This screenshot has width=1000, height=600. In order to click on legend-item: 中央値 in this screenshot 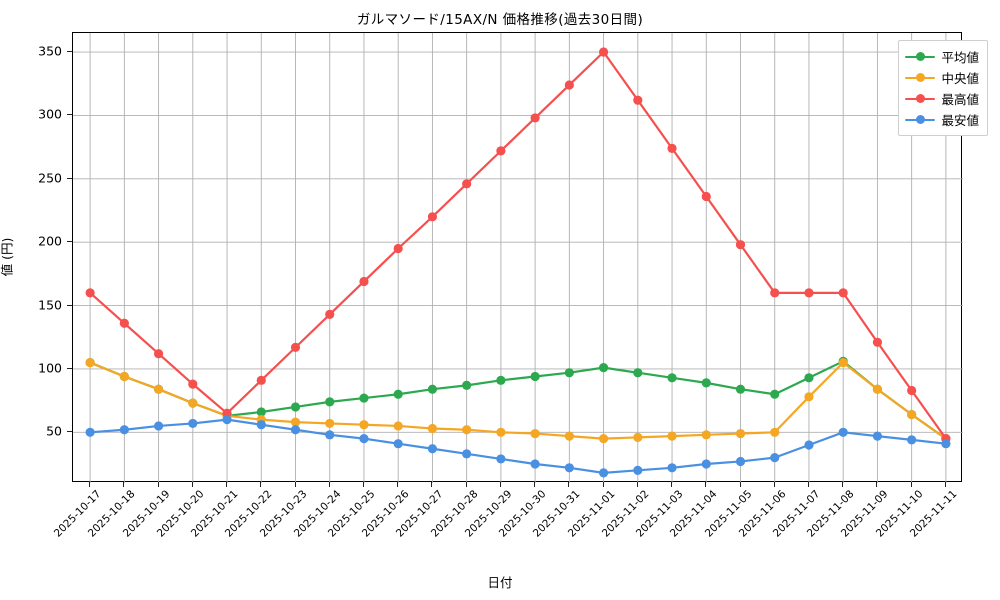, I will do `click(942, 77)`.